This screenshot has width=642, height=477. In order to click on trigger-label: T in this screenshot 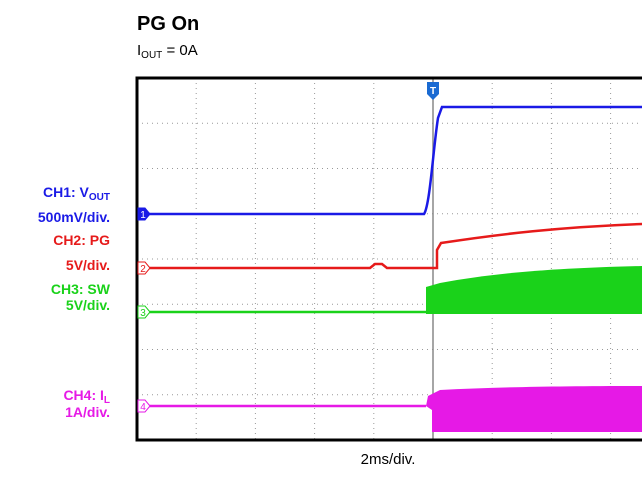, I will do `click(433, 91)`.